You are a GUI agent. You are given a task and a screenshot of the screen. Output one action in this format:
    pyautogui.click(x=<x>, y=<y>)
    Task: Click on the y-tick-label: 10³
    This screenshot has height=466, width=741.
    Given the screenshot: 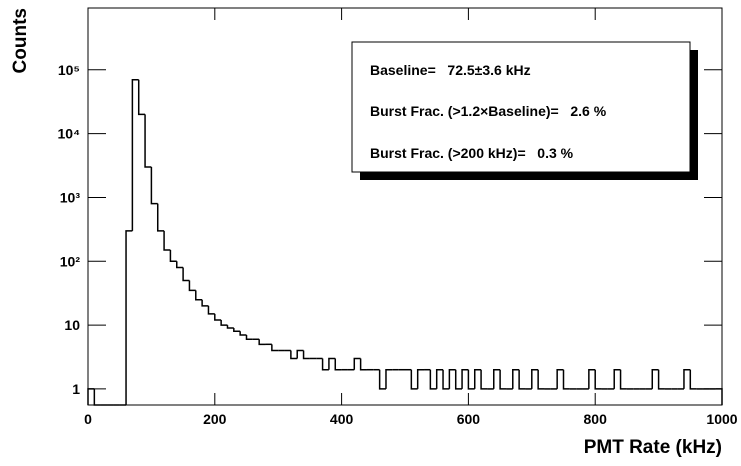 What is the action you would take?
    pyautogui.click(x=70, y=197)
    